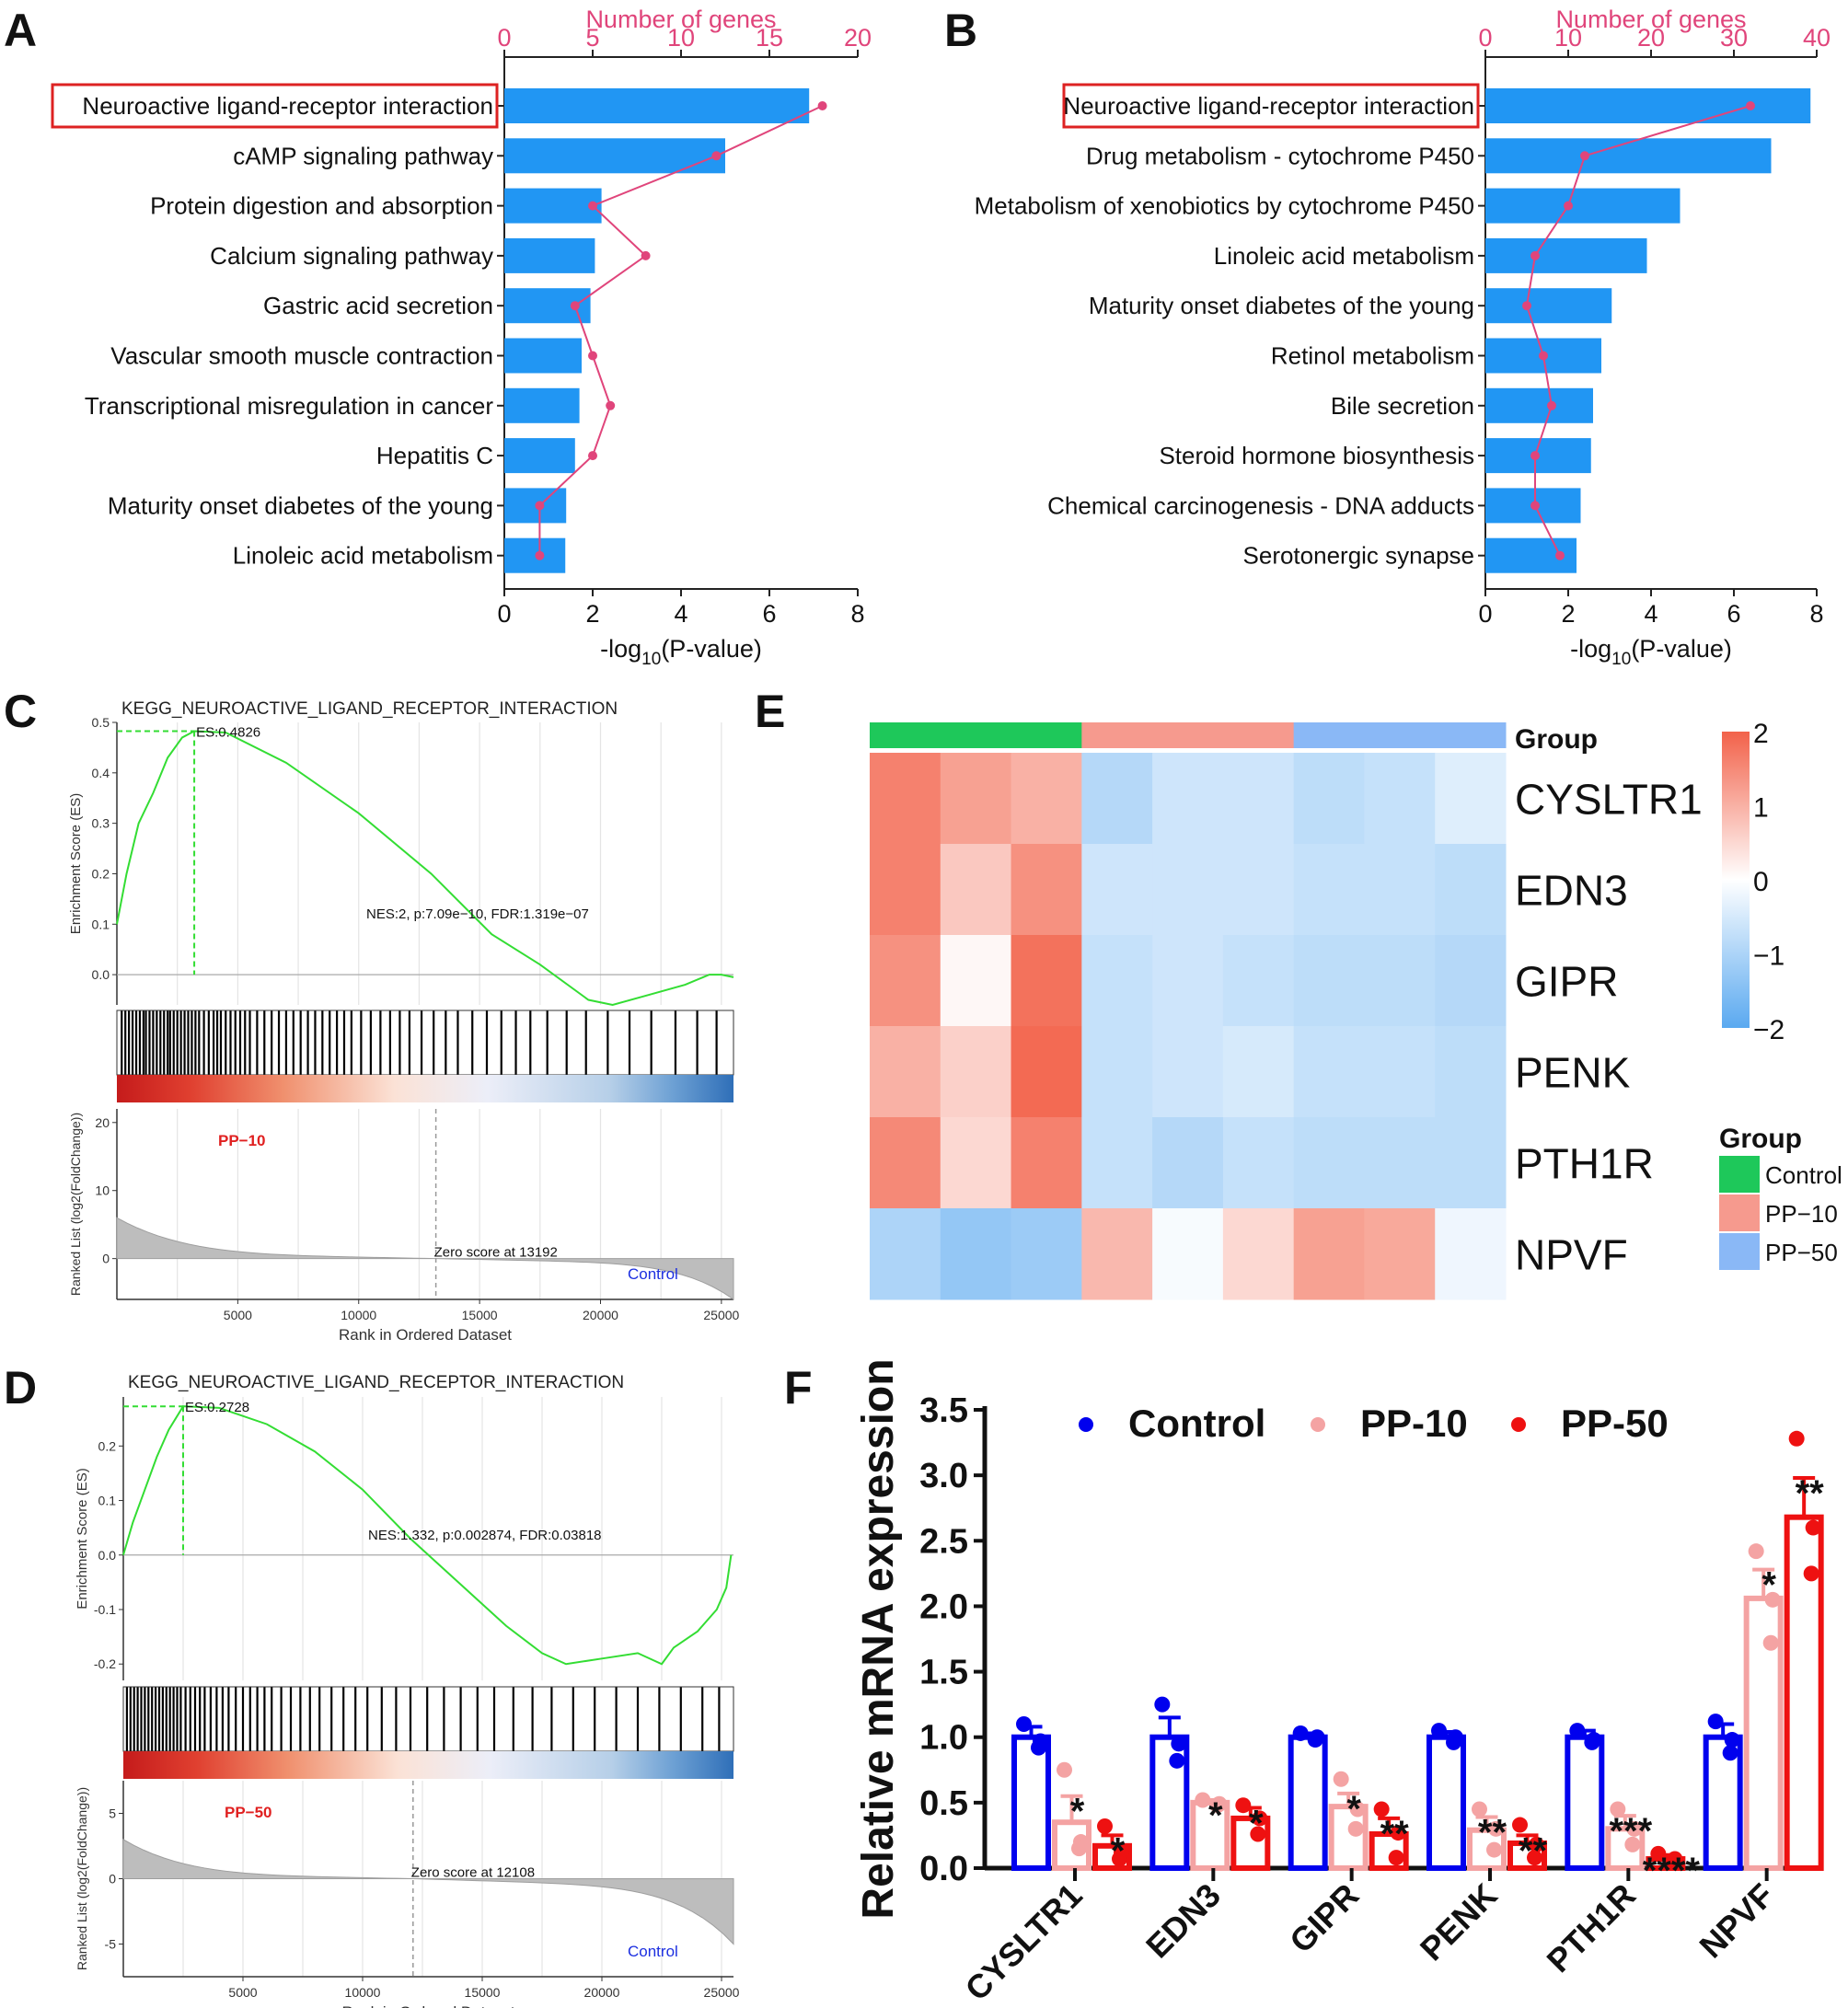 The height and width of the screenshot is (2008, 1848). Describe the element at coordinates (1571, 891) in the screenshot. I see `heatmap-row-label: EDN3` at that location.